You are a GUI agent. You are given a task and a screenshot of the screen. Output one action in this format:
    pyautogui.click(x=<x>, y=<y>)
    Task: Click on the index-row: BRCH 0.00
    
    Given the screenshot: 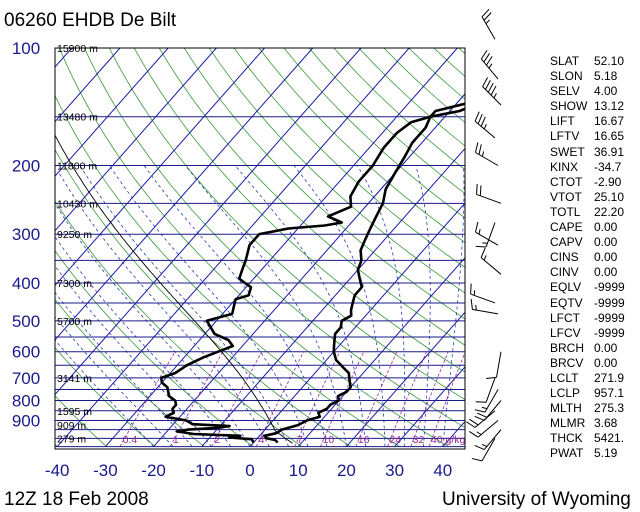 What is the action you would take?
    pyautogui.click(x=593, y=348)
    